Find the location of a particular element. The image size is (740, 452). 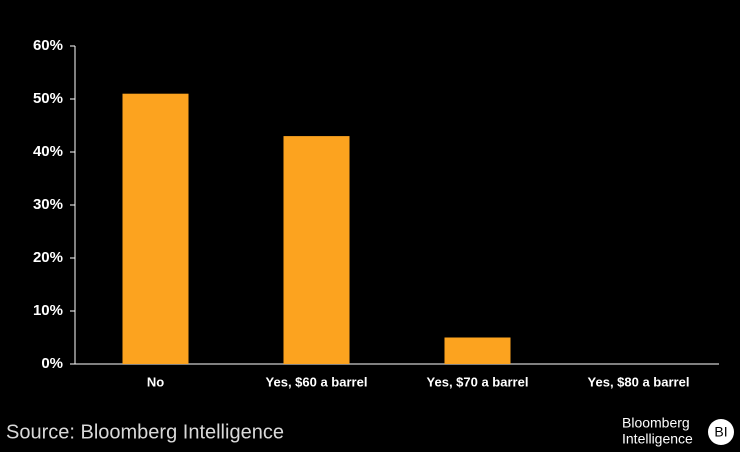

y-tick-label: 50% is located at coordinates (48, 98).